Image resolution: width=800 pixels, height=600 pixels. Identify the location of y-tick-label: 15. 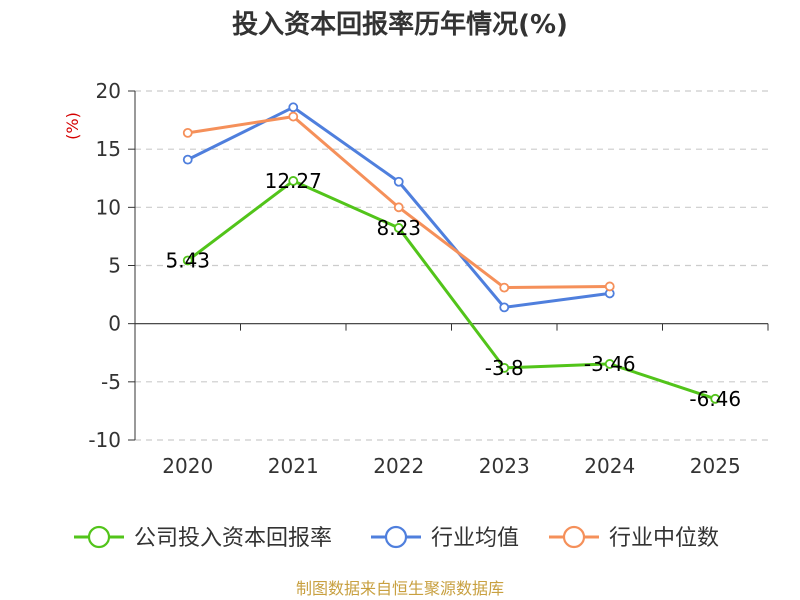
(108, 149).